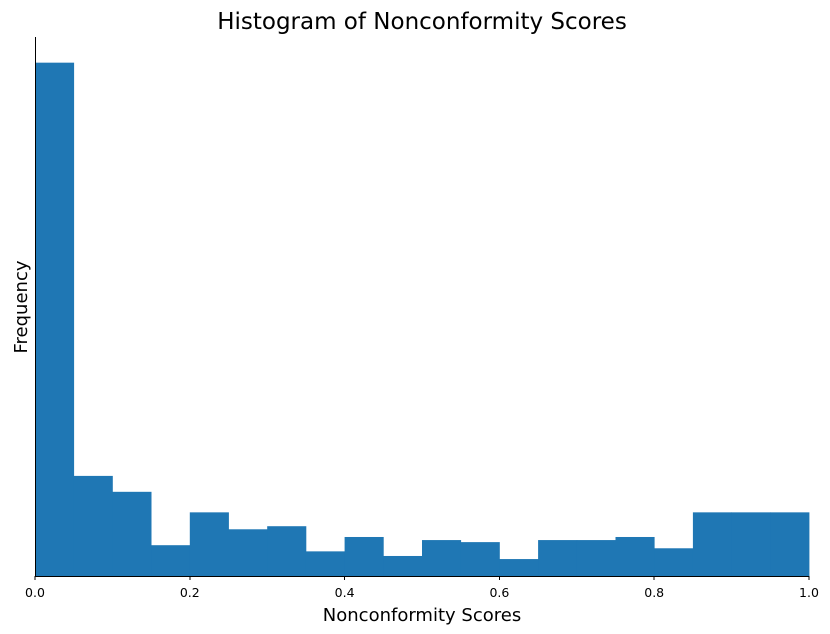 This screenshot has width=830, height=634. What do you see at coordinates (809, 592) in the screenshot?
I see `x-tick-label-5: 1.0` at bounding box center [809, 592].